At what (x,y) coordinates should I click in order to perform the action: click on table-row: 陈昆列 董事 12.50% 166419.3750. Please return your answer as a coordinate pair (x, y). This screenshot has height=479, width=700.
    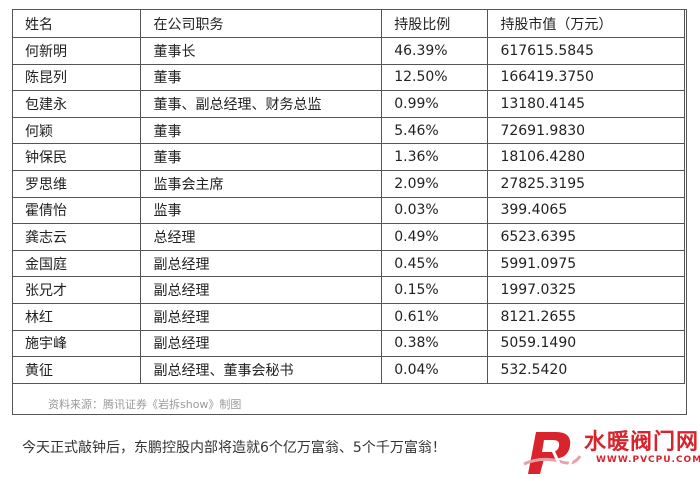
    Looking at the image, I should click on (348, 77).